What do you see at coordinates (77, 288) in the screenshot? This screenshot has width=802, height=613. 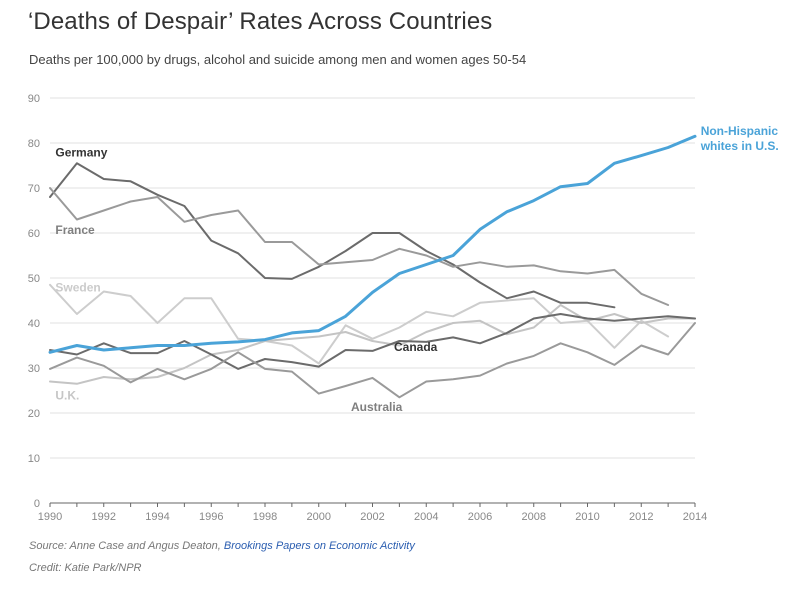 I see `series-label: Sweden` at bounding box center [77, 288].